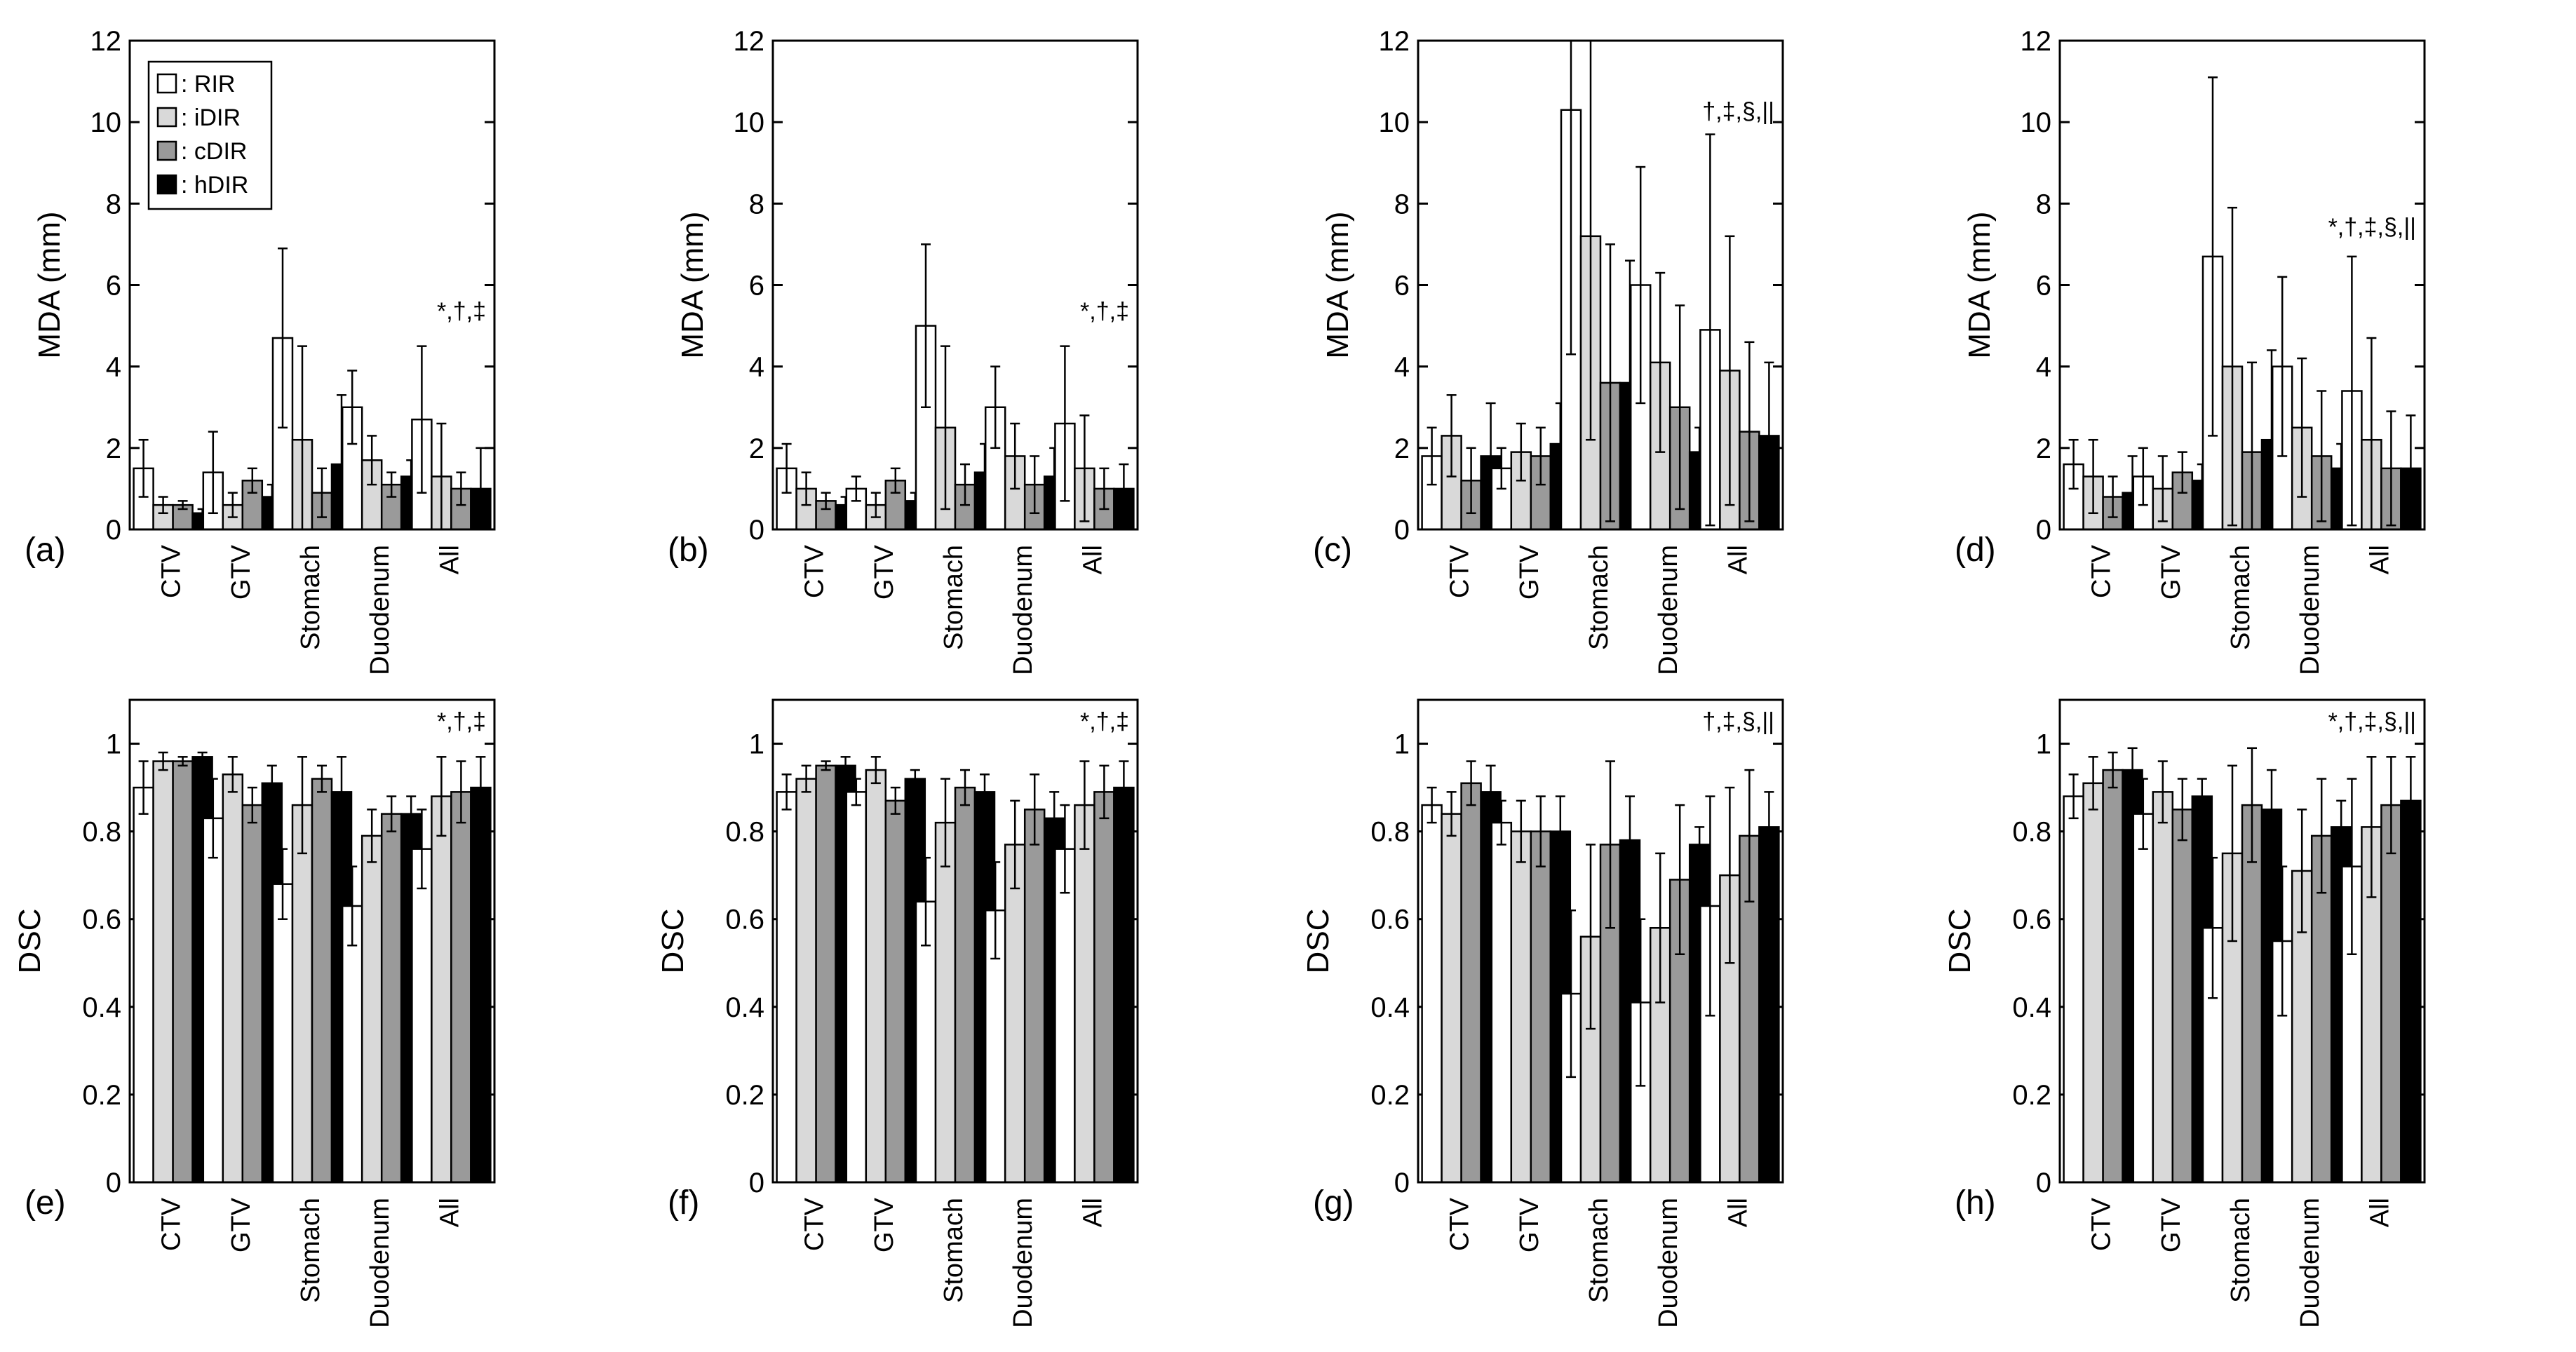  Describe the element at coordinates (210, 135) in the screenshot. I see `legend: : RIR: iDIR: cDIR: hDIR` at that location.